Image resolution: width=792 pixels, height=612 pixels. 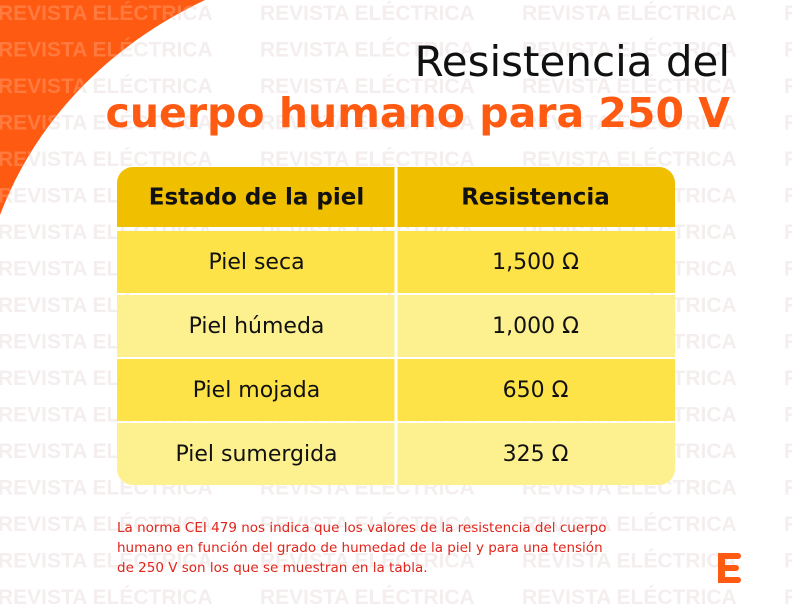 I want to click on table-cell: Piel mojada, so click(x=256, y=390).